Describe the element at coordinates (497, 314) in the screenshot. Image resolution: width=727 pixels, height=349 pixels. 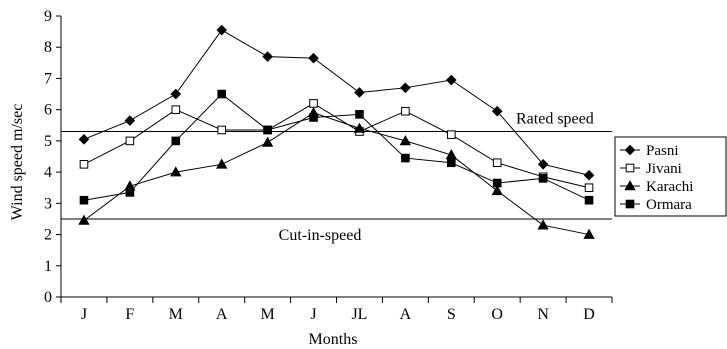
I see `x-tick-label: O` at that location.